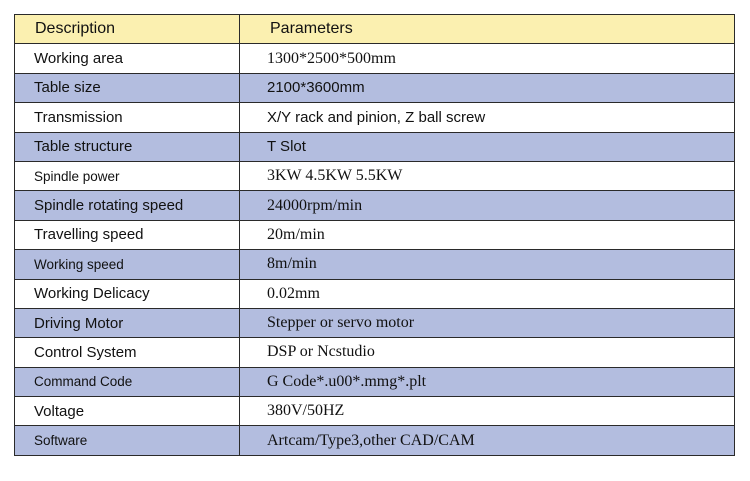 The width and height of the screenshot is (750, 481). What do you see at coordinates (487, 411) in the screenshot?
I see `row-parameter: 380V/50HZ` at bounding box center [487, 411].